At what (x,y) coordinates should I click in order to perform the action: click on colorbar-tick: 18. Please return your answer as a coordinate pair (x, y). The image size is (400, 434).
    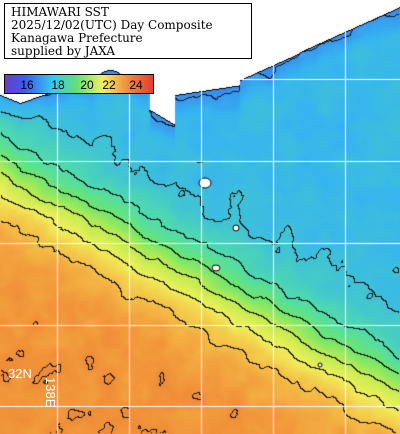
    Looking at the image, I should click on (58, 85).